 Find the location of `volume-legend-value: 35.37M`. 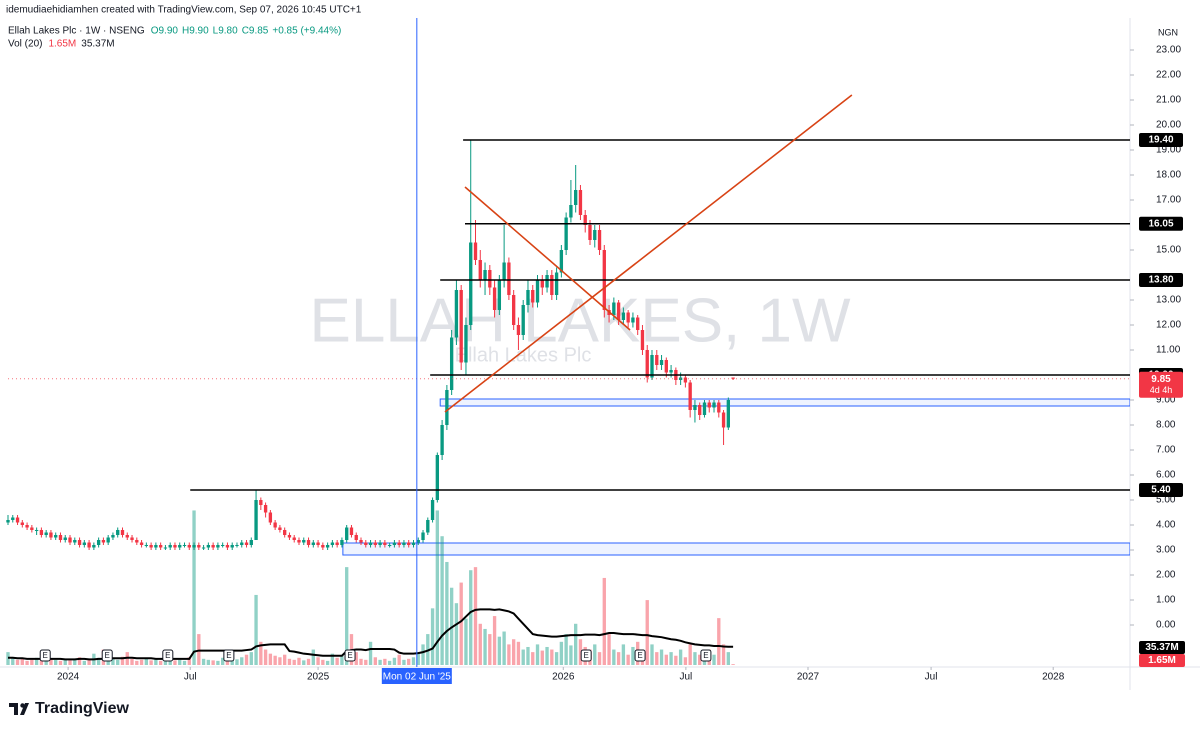

volume-legend-value: 35.37M is located at coordinates (97, 44).